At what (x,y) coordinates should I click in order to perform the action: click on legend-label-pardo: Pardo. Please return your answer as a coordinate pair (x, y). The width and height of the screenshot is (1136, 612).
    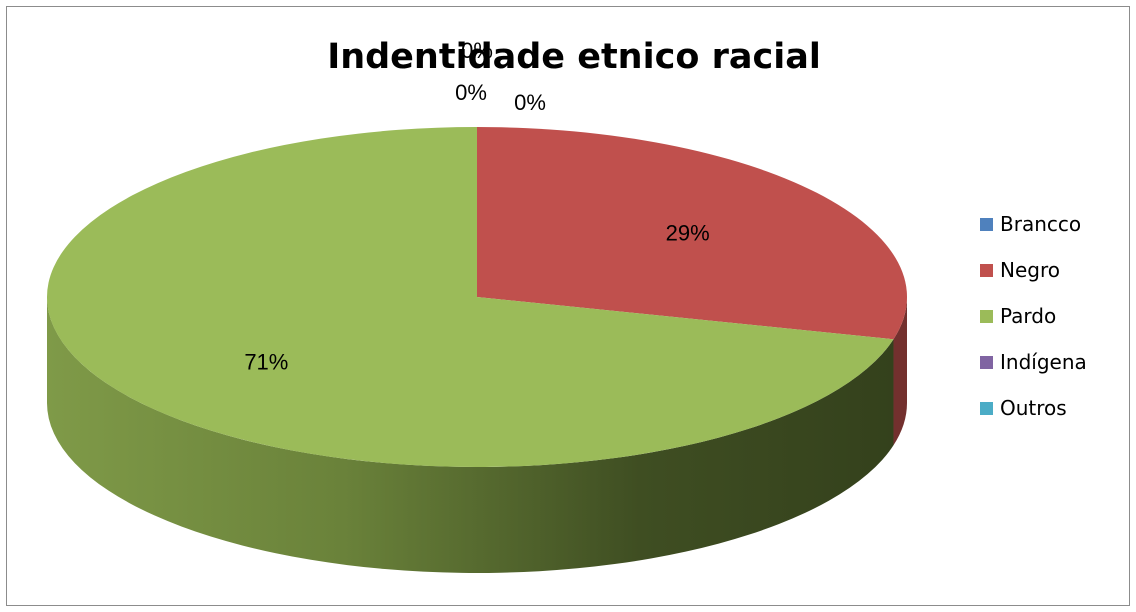
    Looking at the image, I should click on (1028, 316).